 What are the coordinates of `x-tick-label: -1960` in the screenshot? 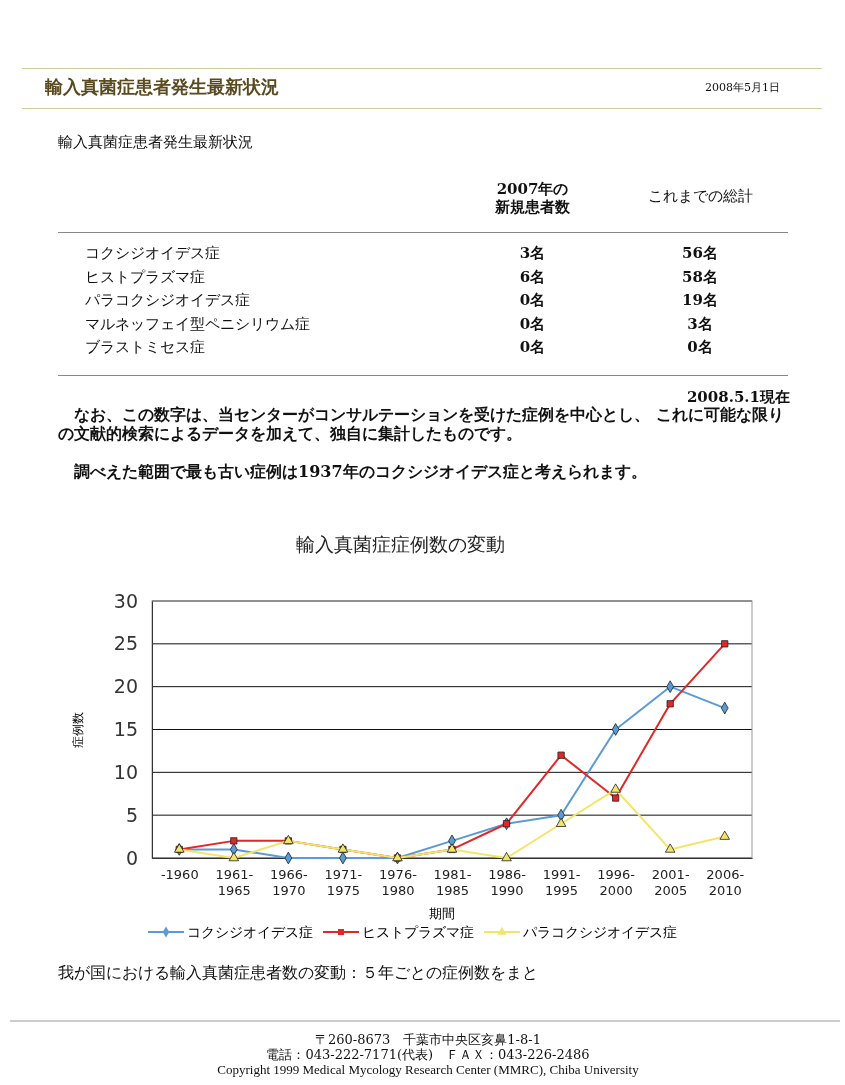 It's located at (179, 875).